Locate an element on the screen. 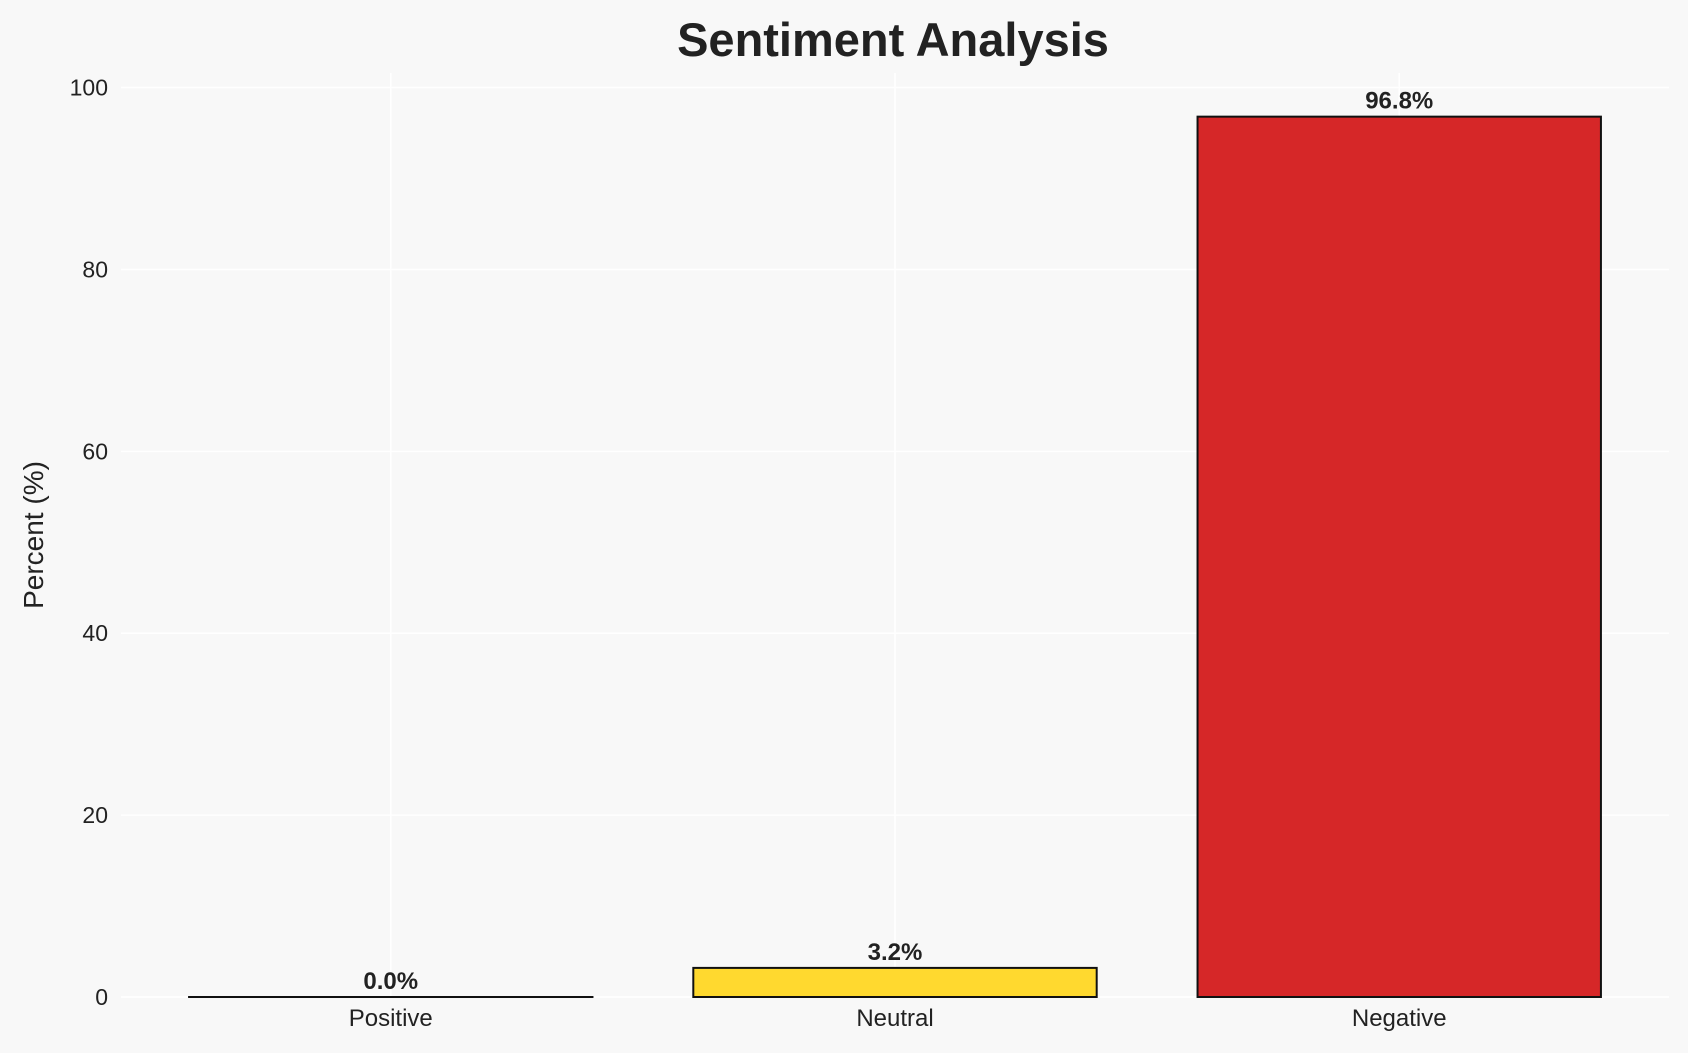  y-tick-label: 100 is located at coordinates (89, 88).